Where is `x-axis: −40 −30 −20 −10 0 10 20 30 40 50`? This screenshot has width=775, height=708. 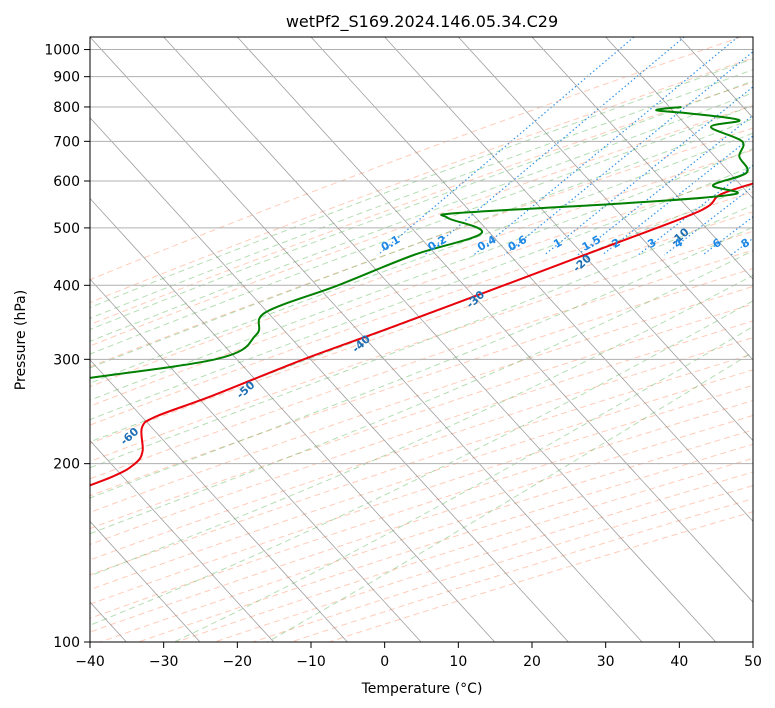
x-axis: −40 −30 −20 −10 0 10 20 30 40 50 is located at coordinates (418, 656).